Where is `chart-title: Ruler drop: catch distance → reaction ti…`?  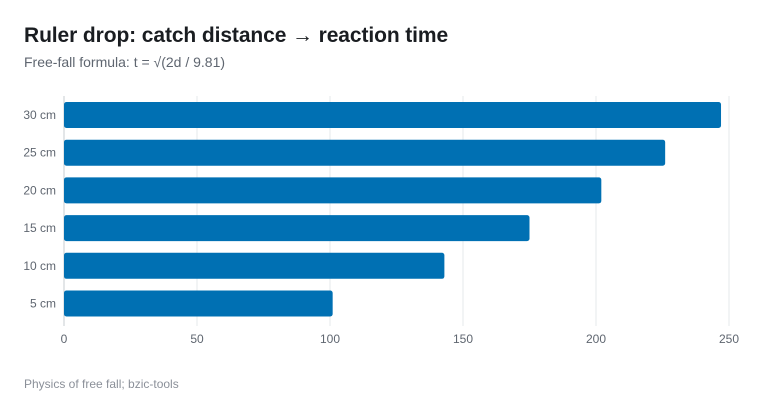 chart-title: Ruler drop: catch distance → reaction ti… is located at coordinates (236, 35).